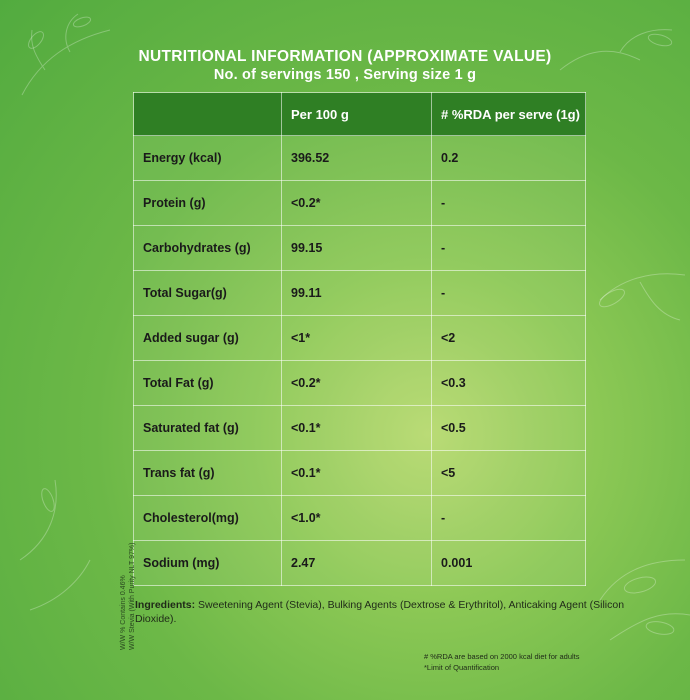  What do you see at coordinates (508, 383) in the screenshot?
I see `rda-value: <0.3` at bounding box center [508, 383].